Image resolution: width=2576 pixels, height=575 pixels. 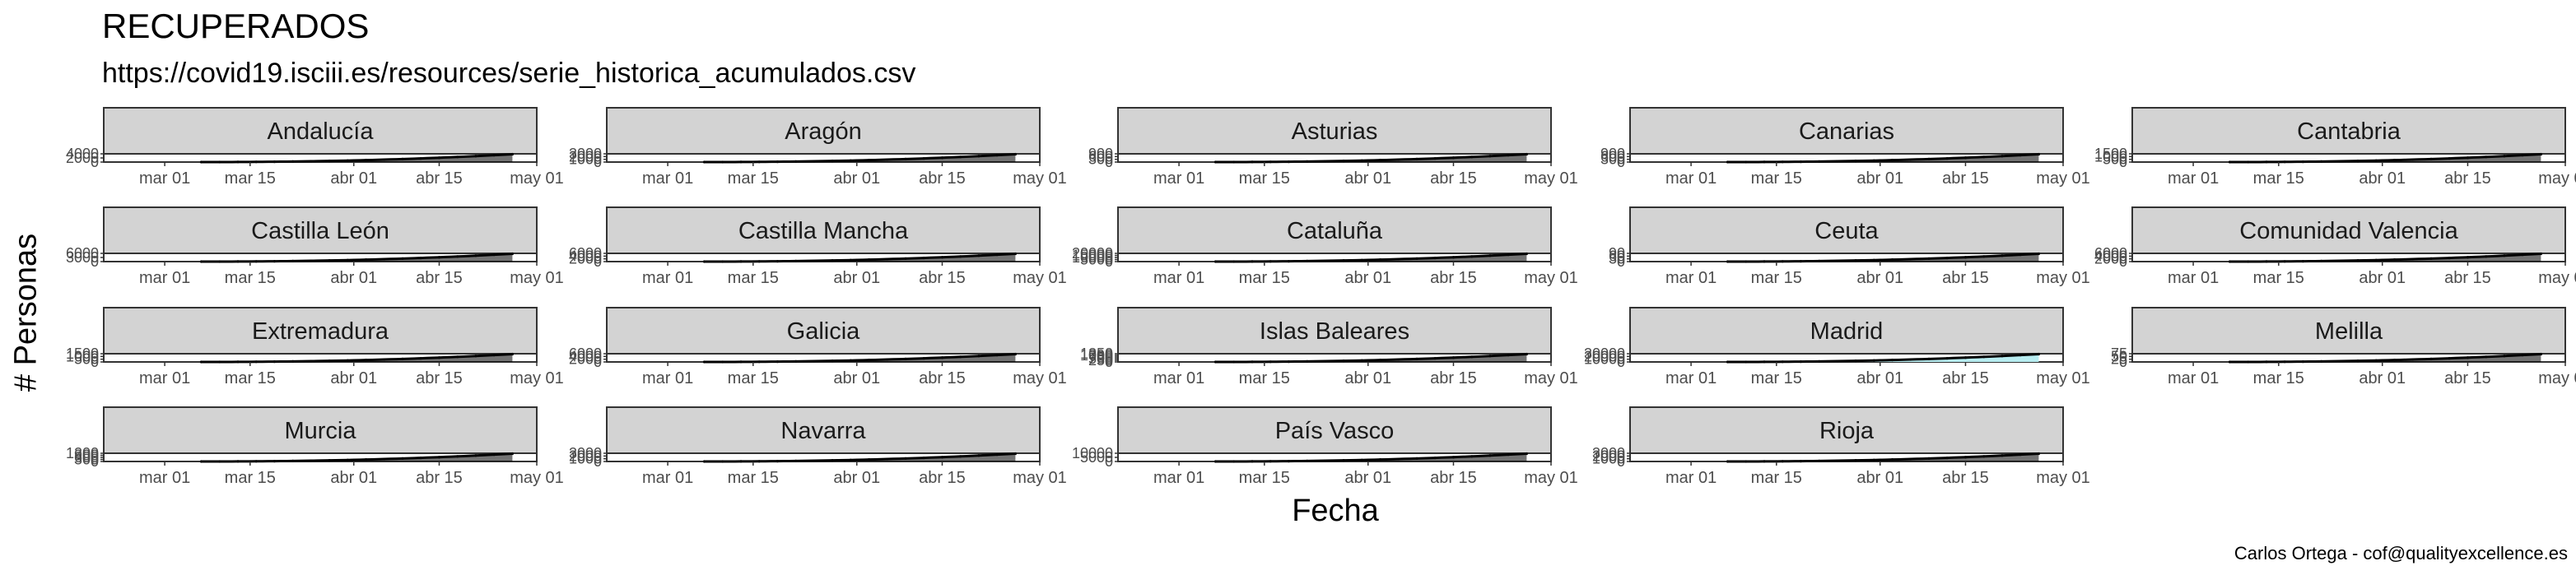 I want to click on x-tick-label: mar 01, so click(x=1178, y=179).